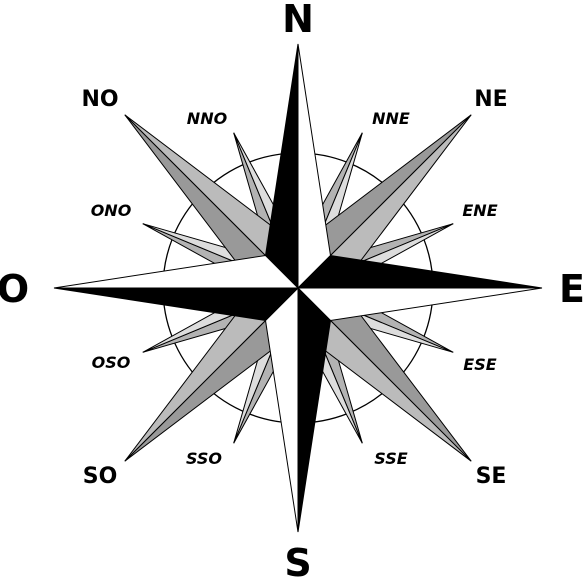  What do you see at coordinates (390, 458) in the screenshot?
I see `label-sse: SSE` at bounding box center [390, 458].